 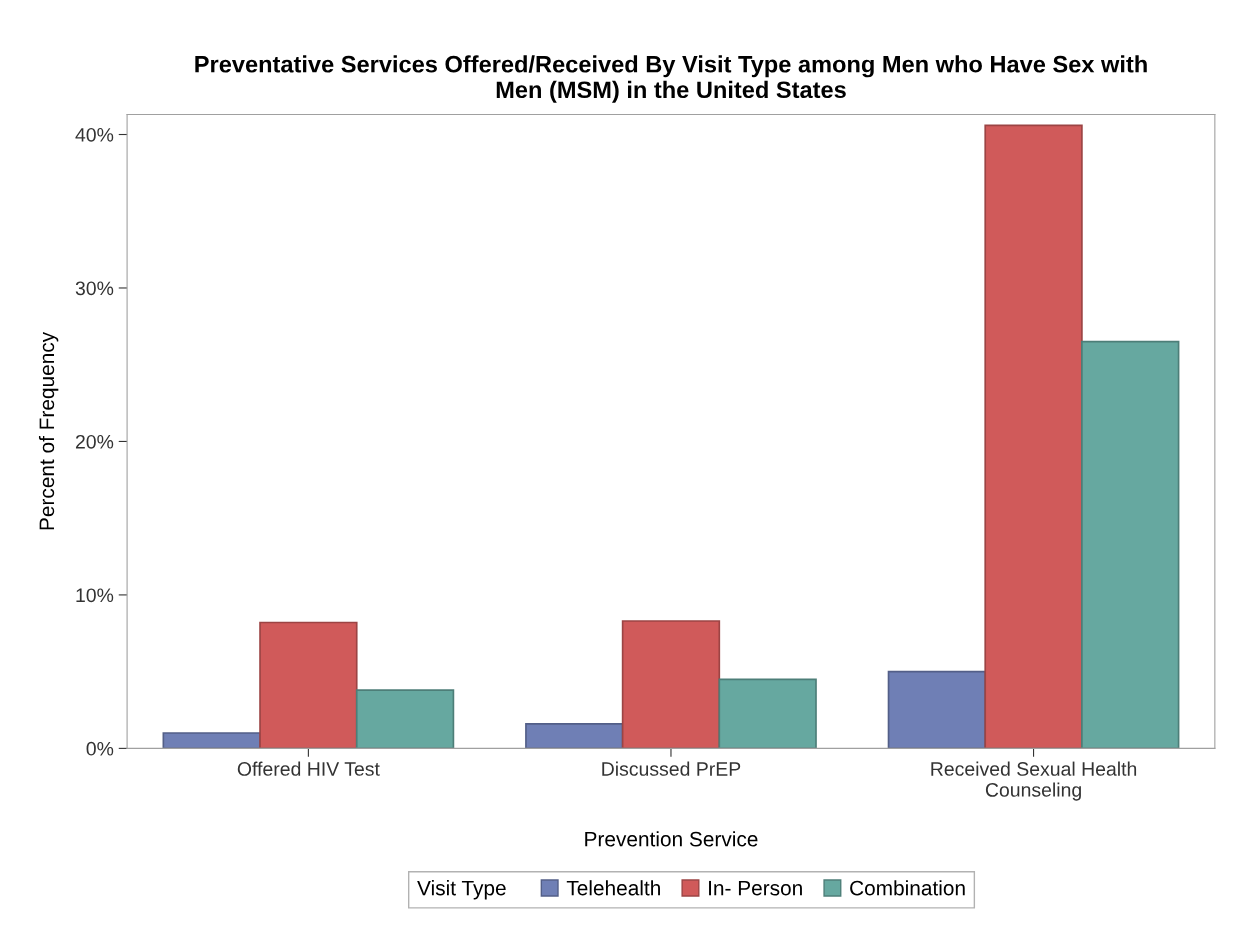 What do you see at coordinates (94, 441) in the screenshot?
I see `y-tick-label: 20%` at bounding box center [94, 441].